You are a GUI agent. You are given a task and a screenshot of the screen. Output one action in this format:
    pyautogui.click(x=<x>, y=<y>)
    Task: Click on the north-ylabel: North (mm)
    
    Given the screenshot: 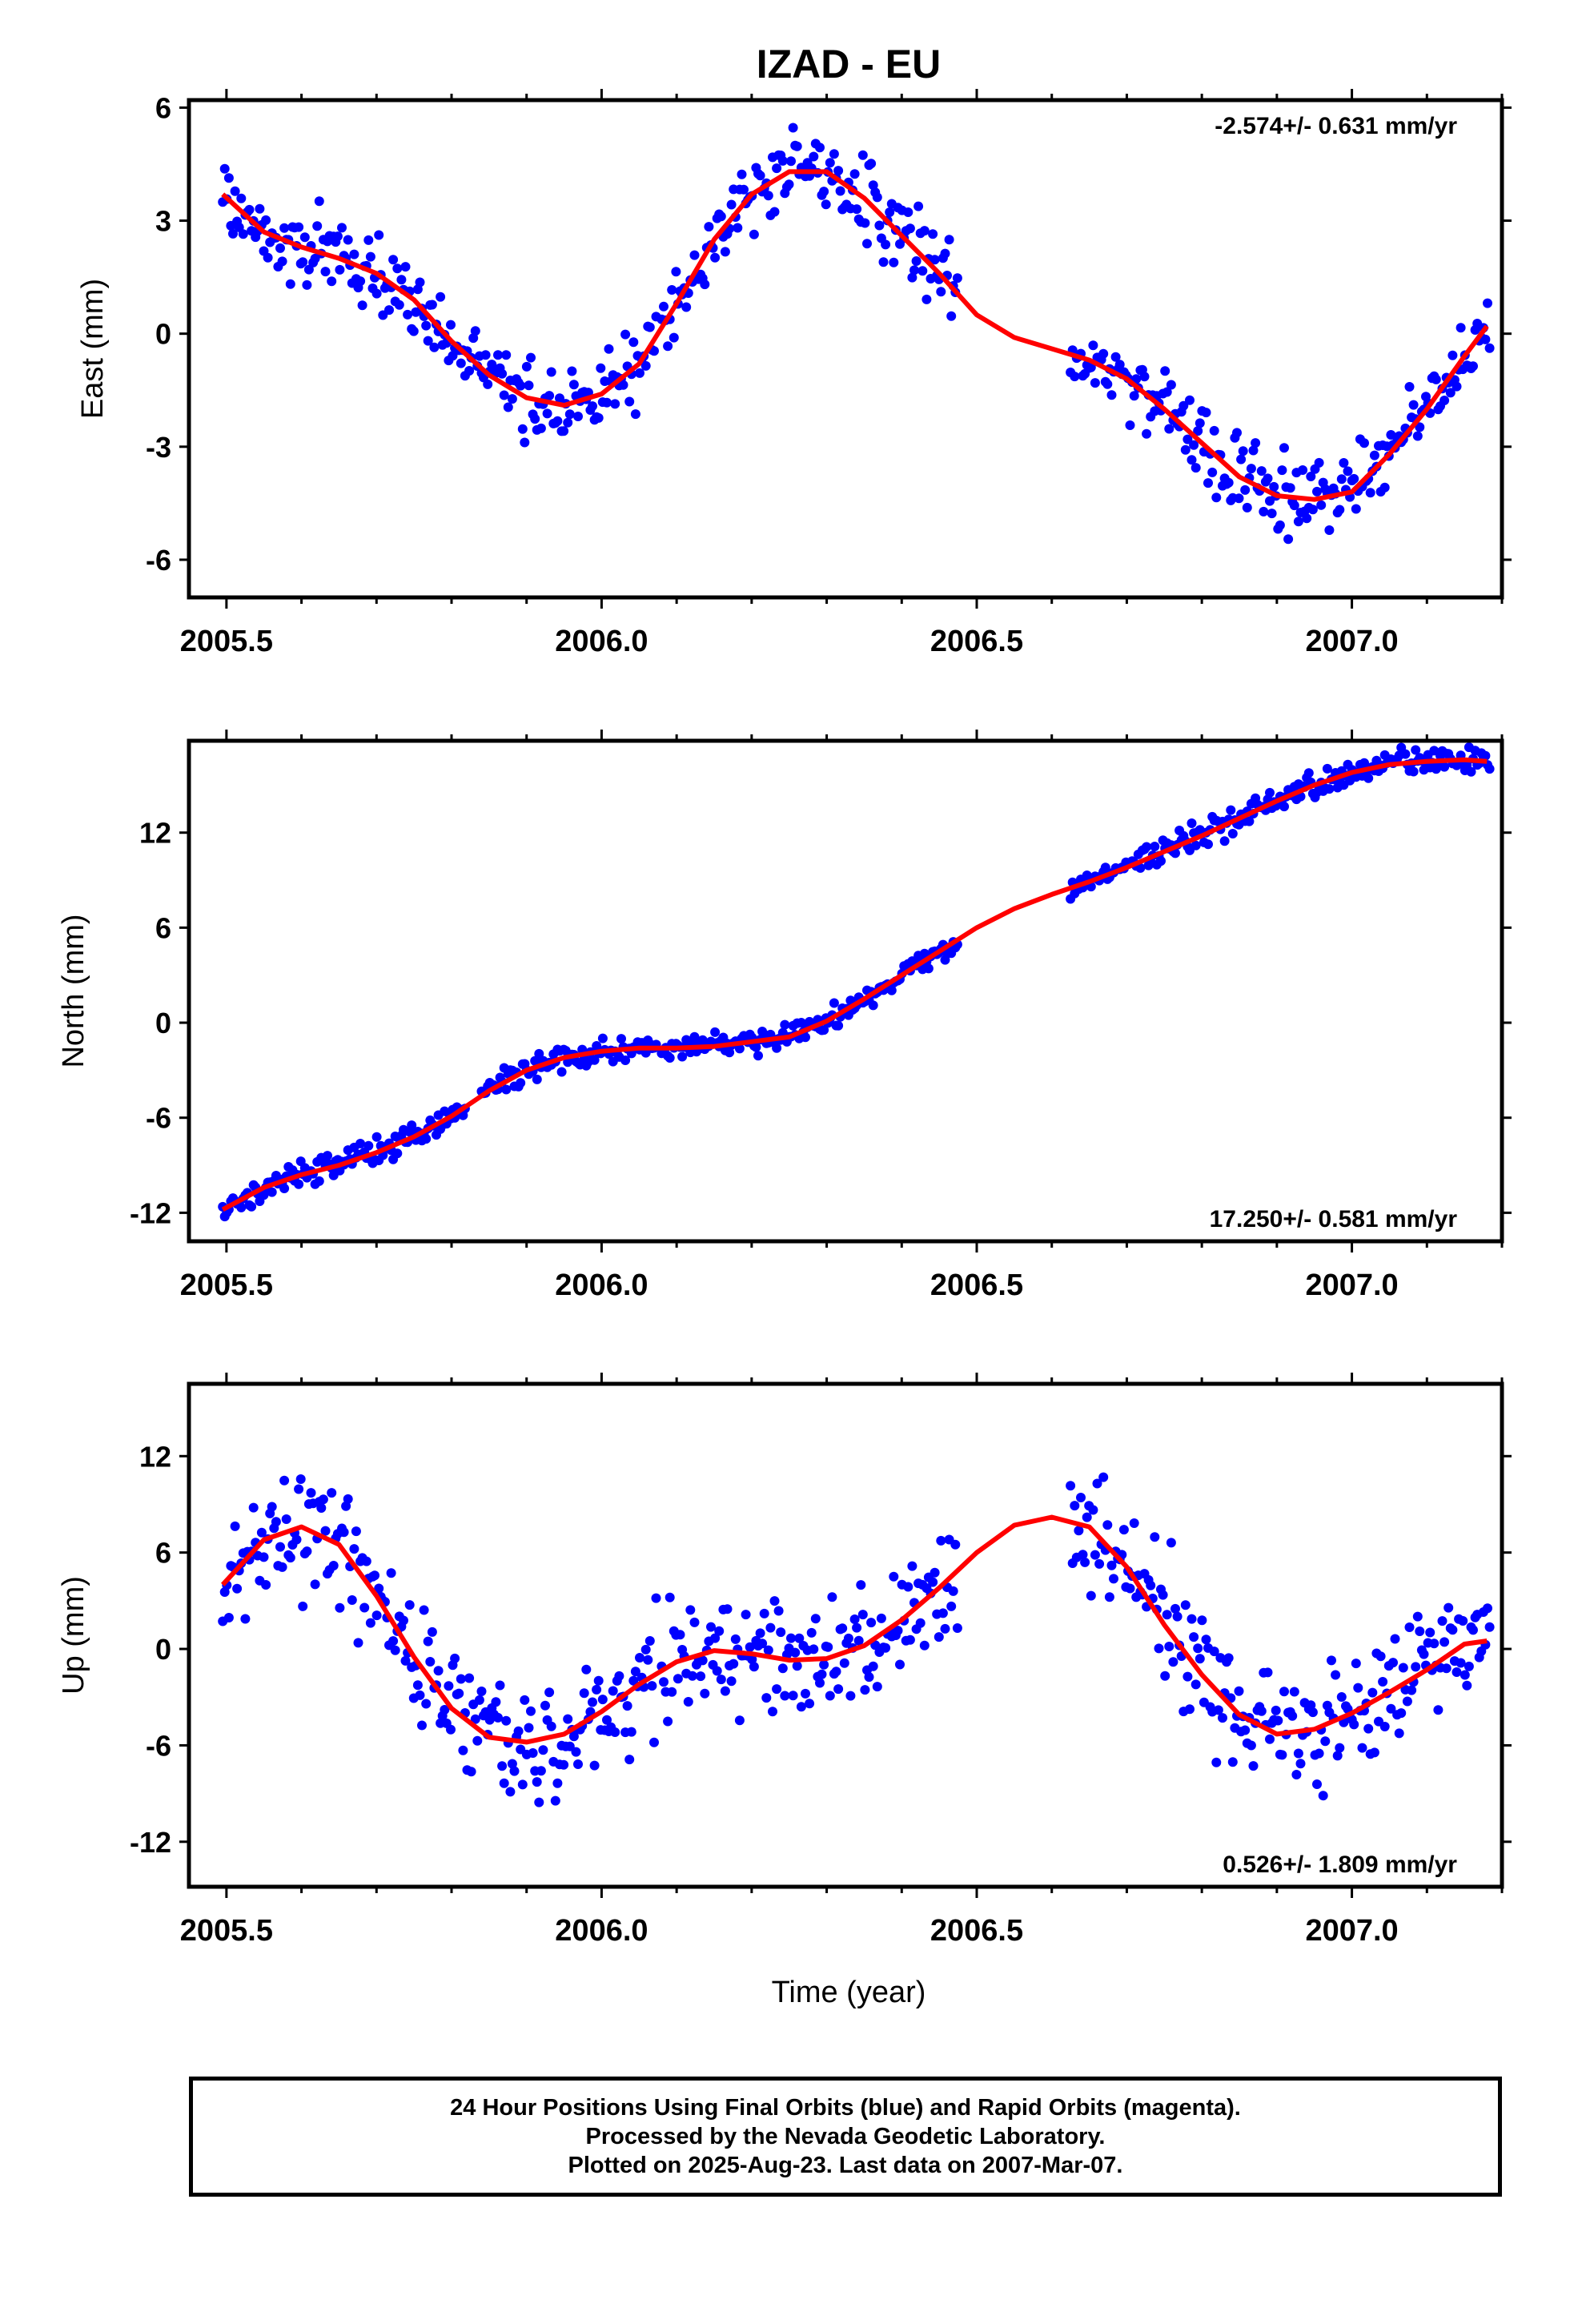 What is the action you would take?
    pyautogui.click(x=74, y=991)
    